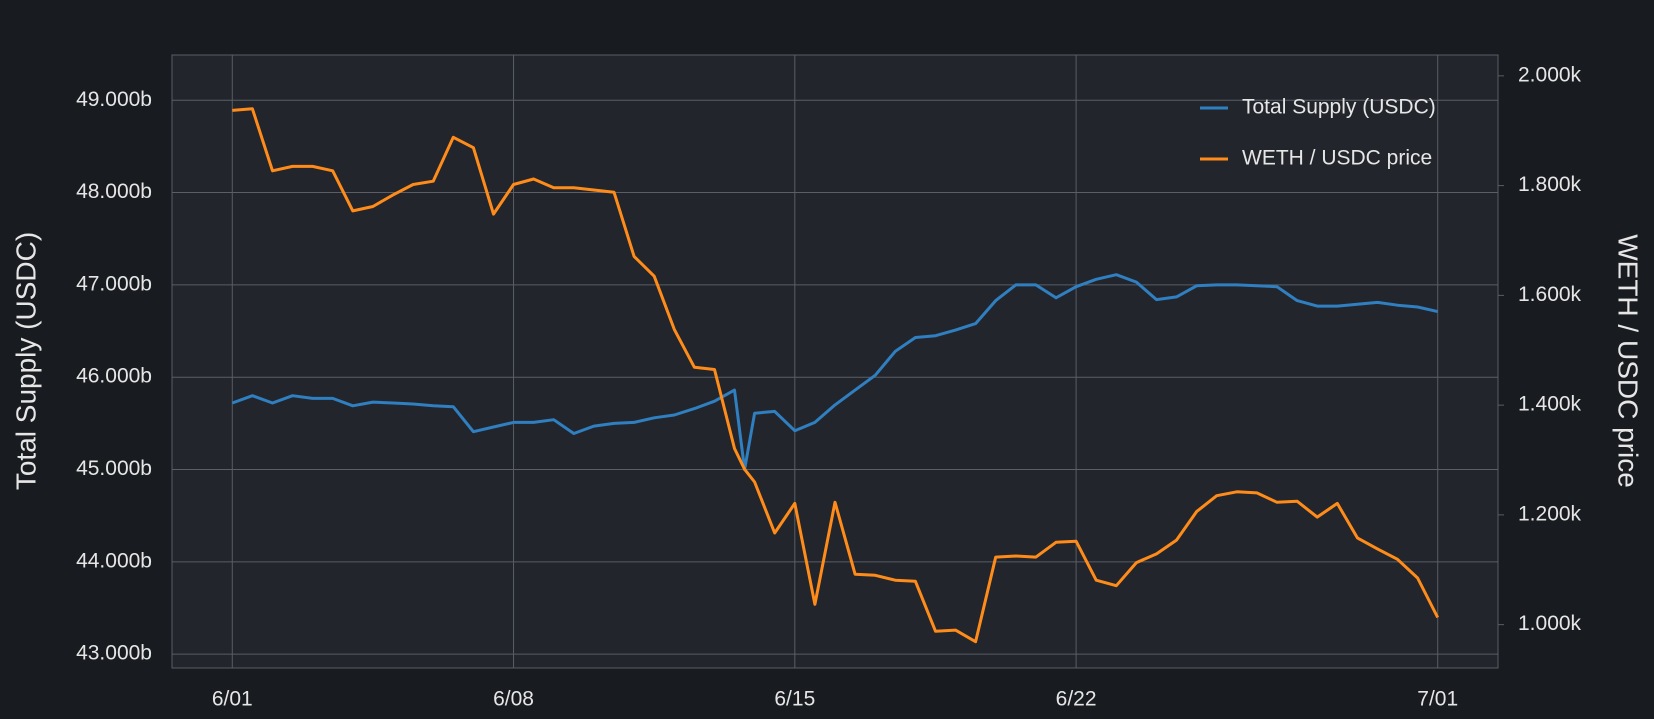 The height and width of the screenshot is (719, 1654). Describe the element at coordinates (114, 468) in the screenshot. I see `y-tick-label: 45.000b` at that location.